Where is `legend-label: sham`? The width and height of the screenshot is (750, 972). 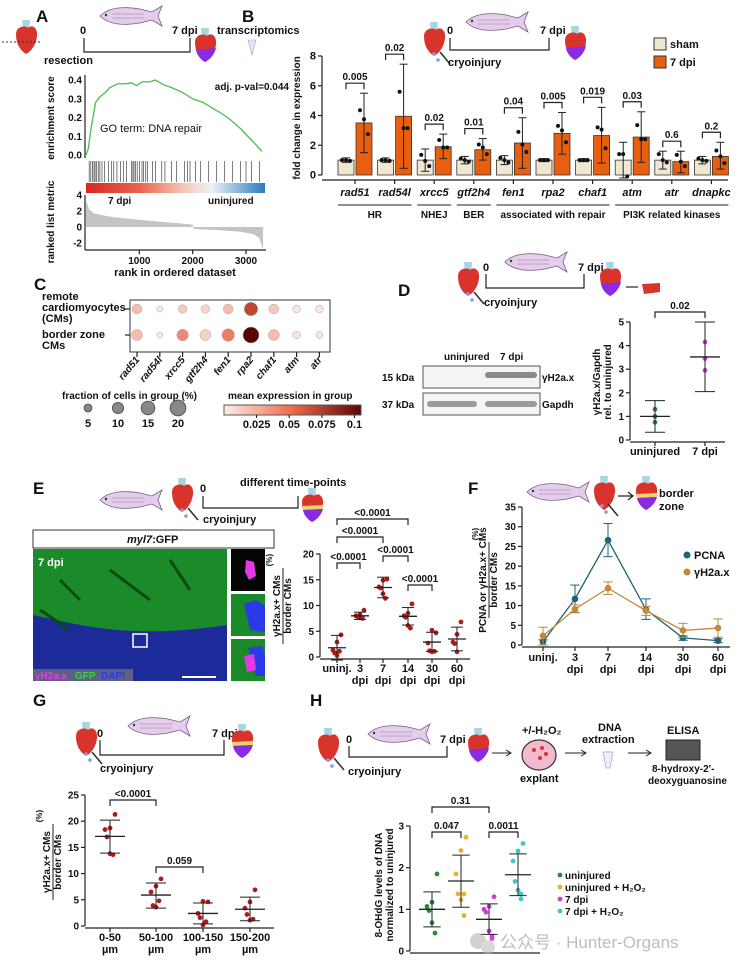
legend-label: sham is located at coordinates (684, 45).